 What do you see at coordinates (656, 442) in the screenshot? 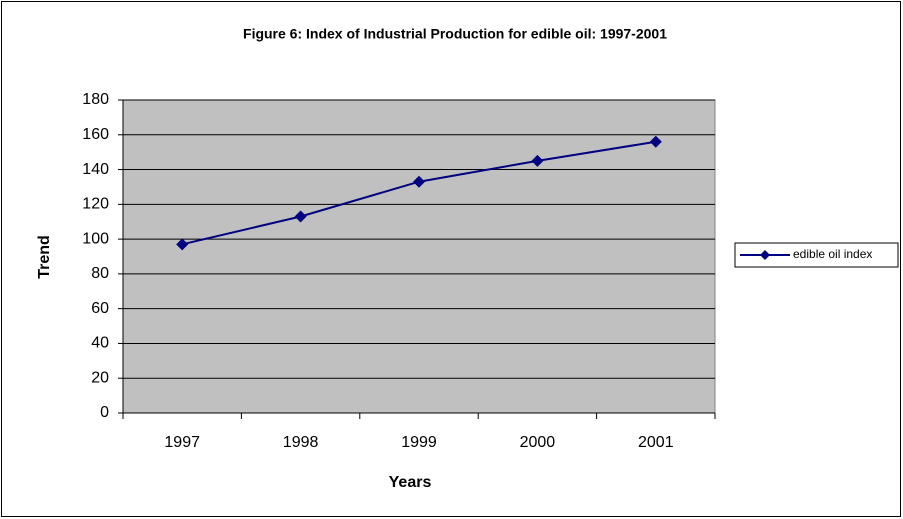
I see `x-tick-label: 2001` at bounding box center [656, 442].